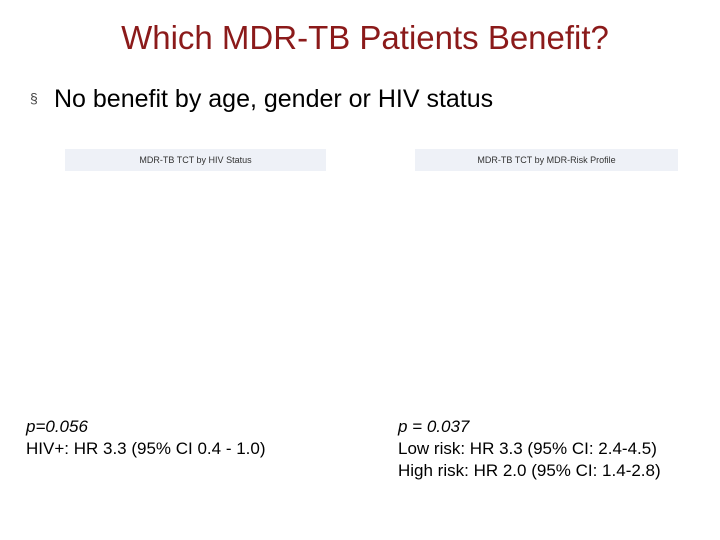  What do you see at coordinates (365, 37) in the screenshot?
I see `slide-title: Which MDR-TB Patients Benefit?` at bounding box center [365, 37].